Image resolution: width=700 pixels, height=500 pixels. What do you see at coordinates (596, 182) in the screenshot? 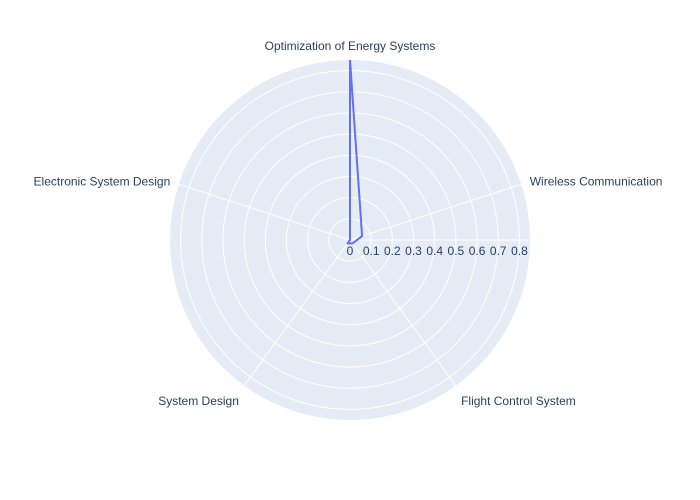
I see `angular-axis-label: Wireless Communication` at bounding box center [596, 182].